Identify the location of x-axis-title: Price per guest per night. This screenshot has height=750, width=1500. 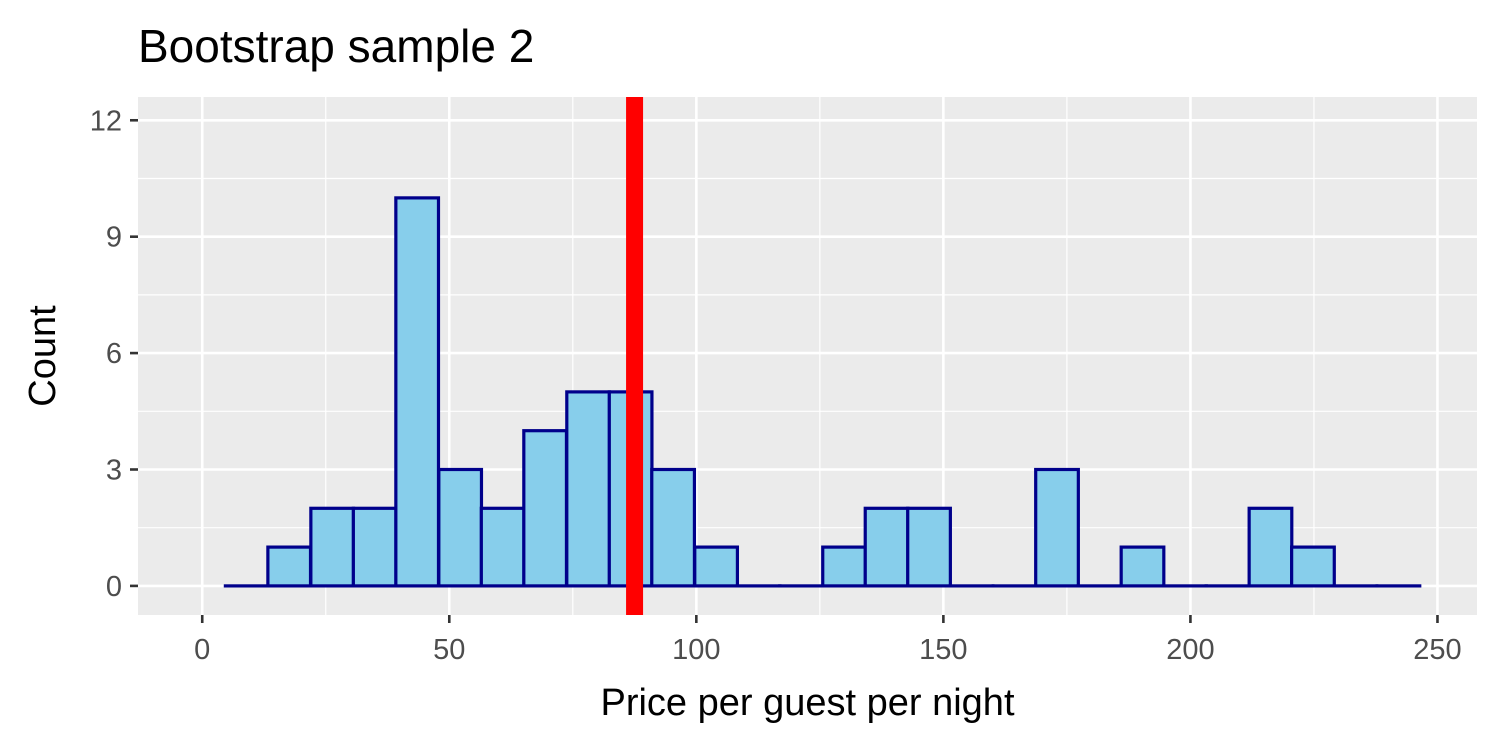
(807, 703).